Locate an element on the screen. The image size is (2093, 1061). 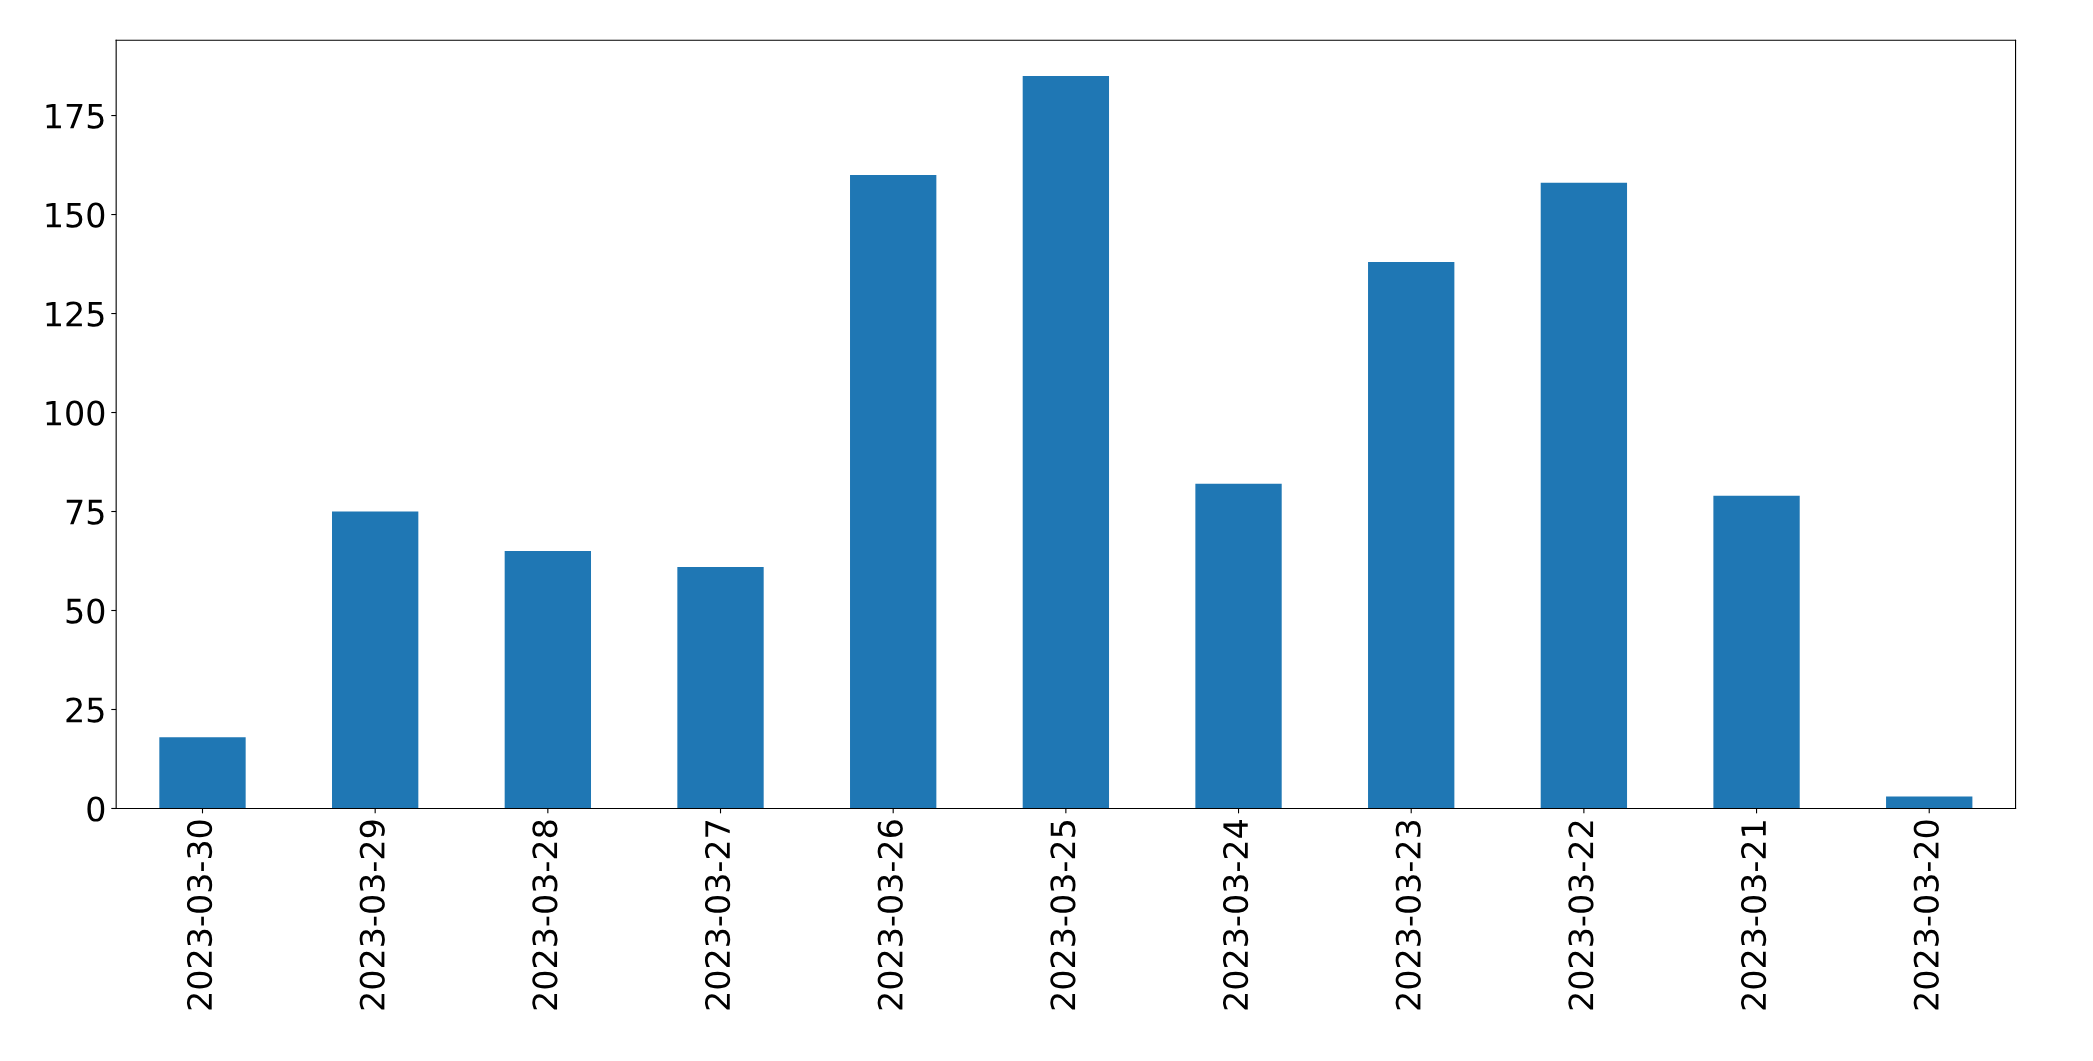
x-tick-label: 2023-03-23 is located at coordinates (1408, 915).